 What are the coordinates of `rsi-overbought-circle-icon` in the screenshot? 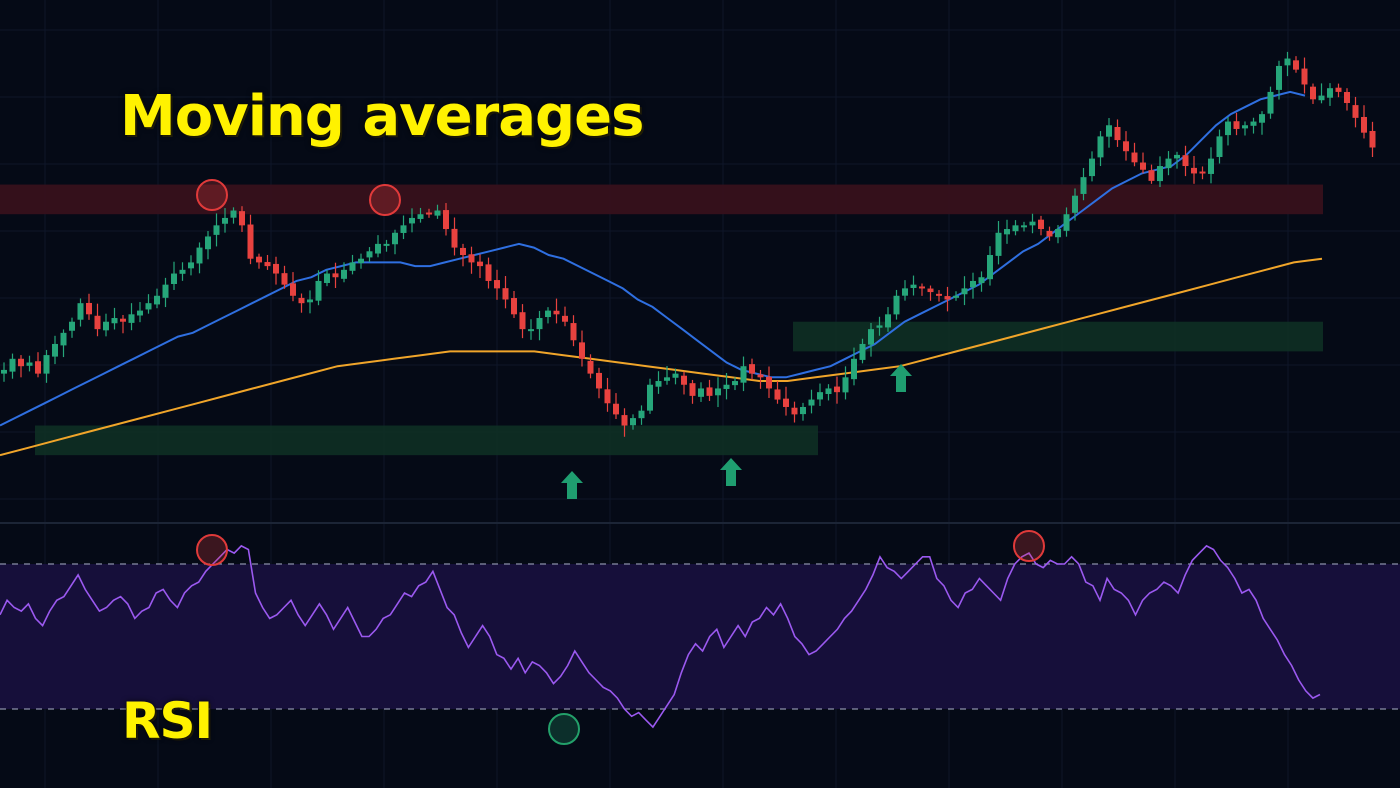 It's located at (1029, 546).